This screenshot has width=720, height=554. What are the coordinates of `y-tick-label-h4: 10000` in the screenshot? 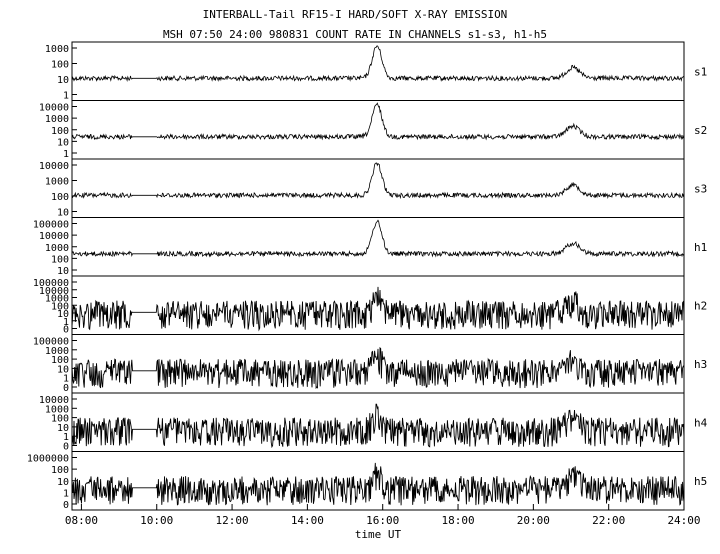 It's located at (54, 400).